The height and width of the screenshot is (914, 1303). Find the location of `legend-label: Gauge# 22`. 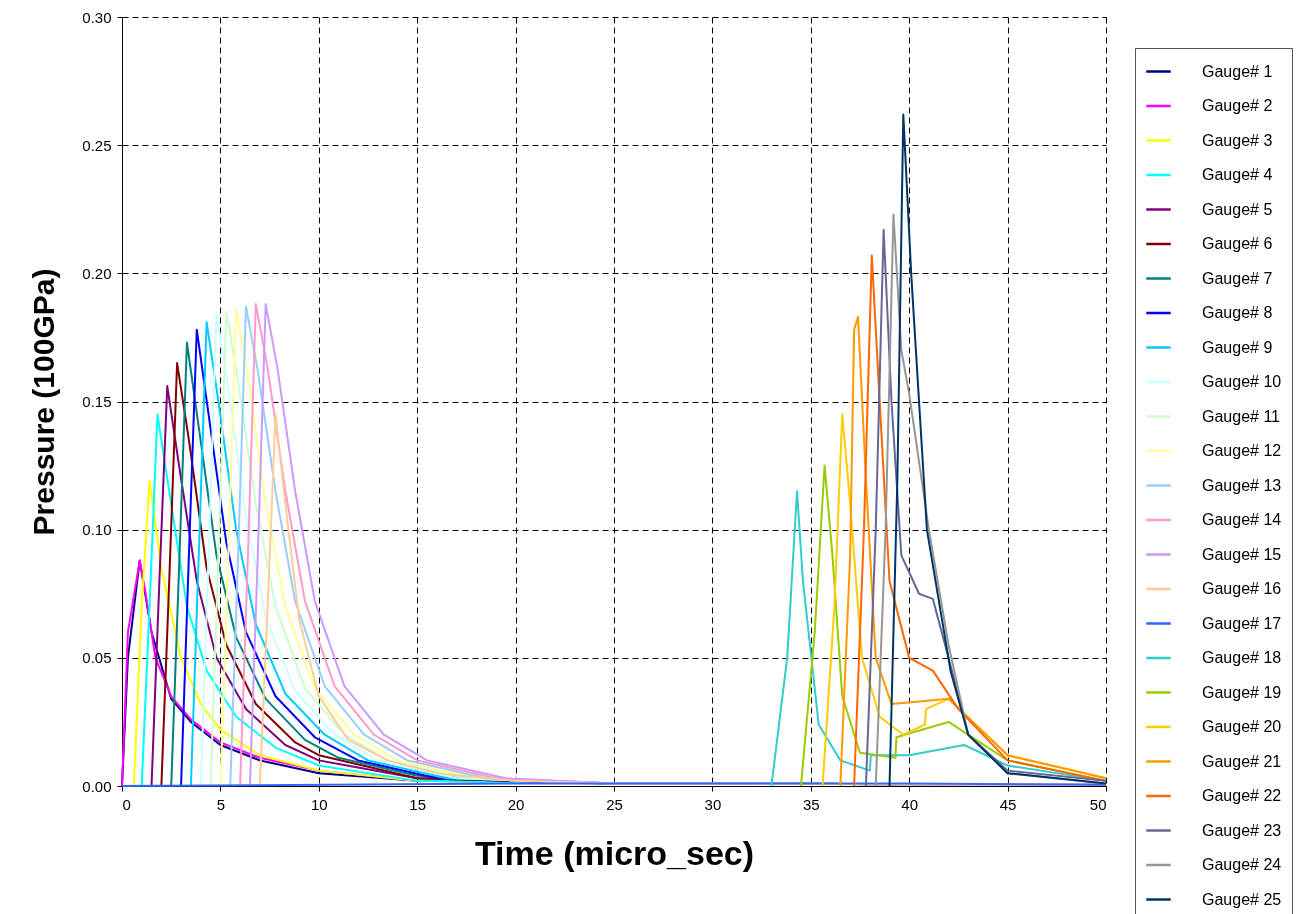

legend-label: Gauge# 22 is located at coordinates (1242, 795).